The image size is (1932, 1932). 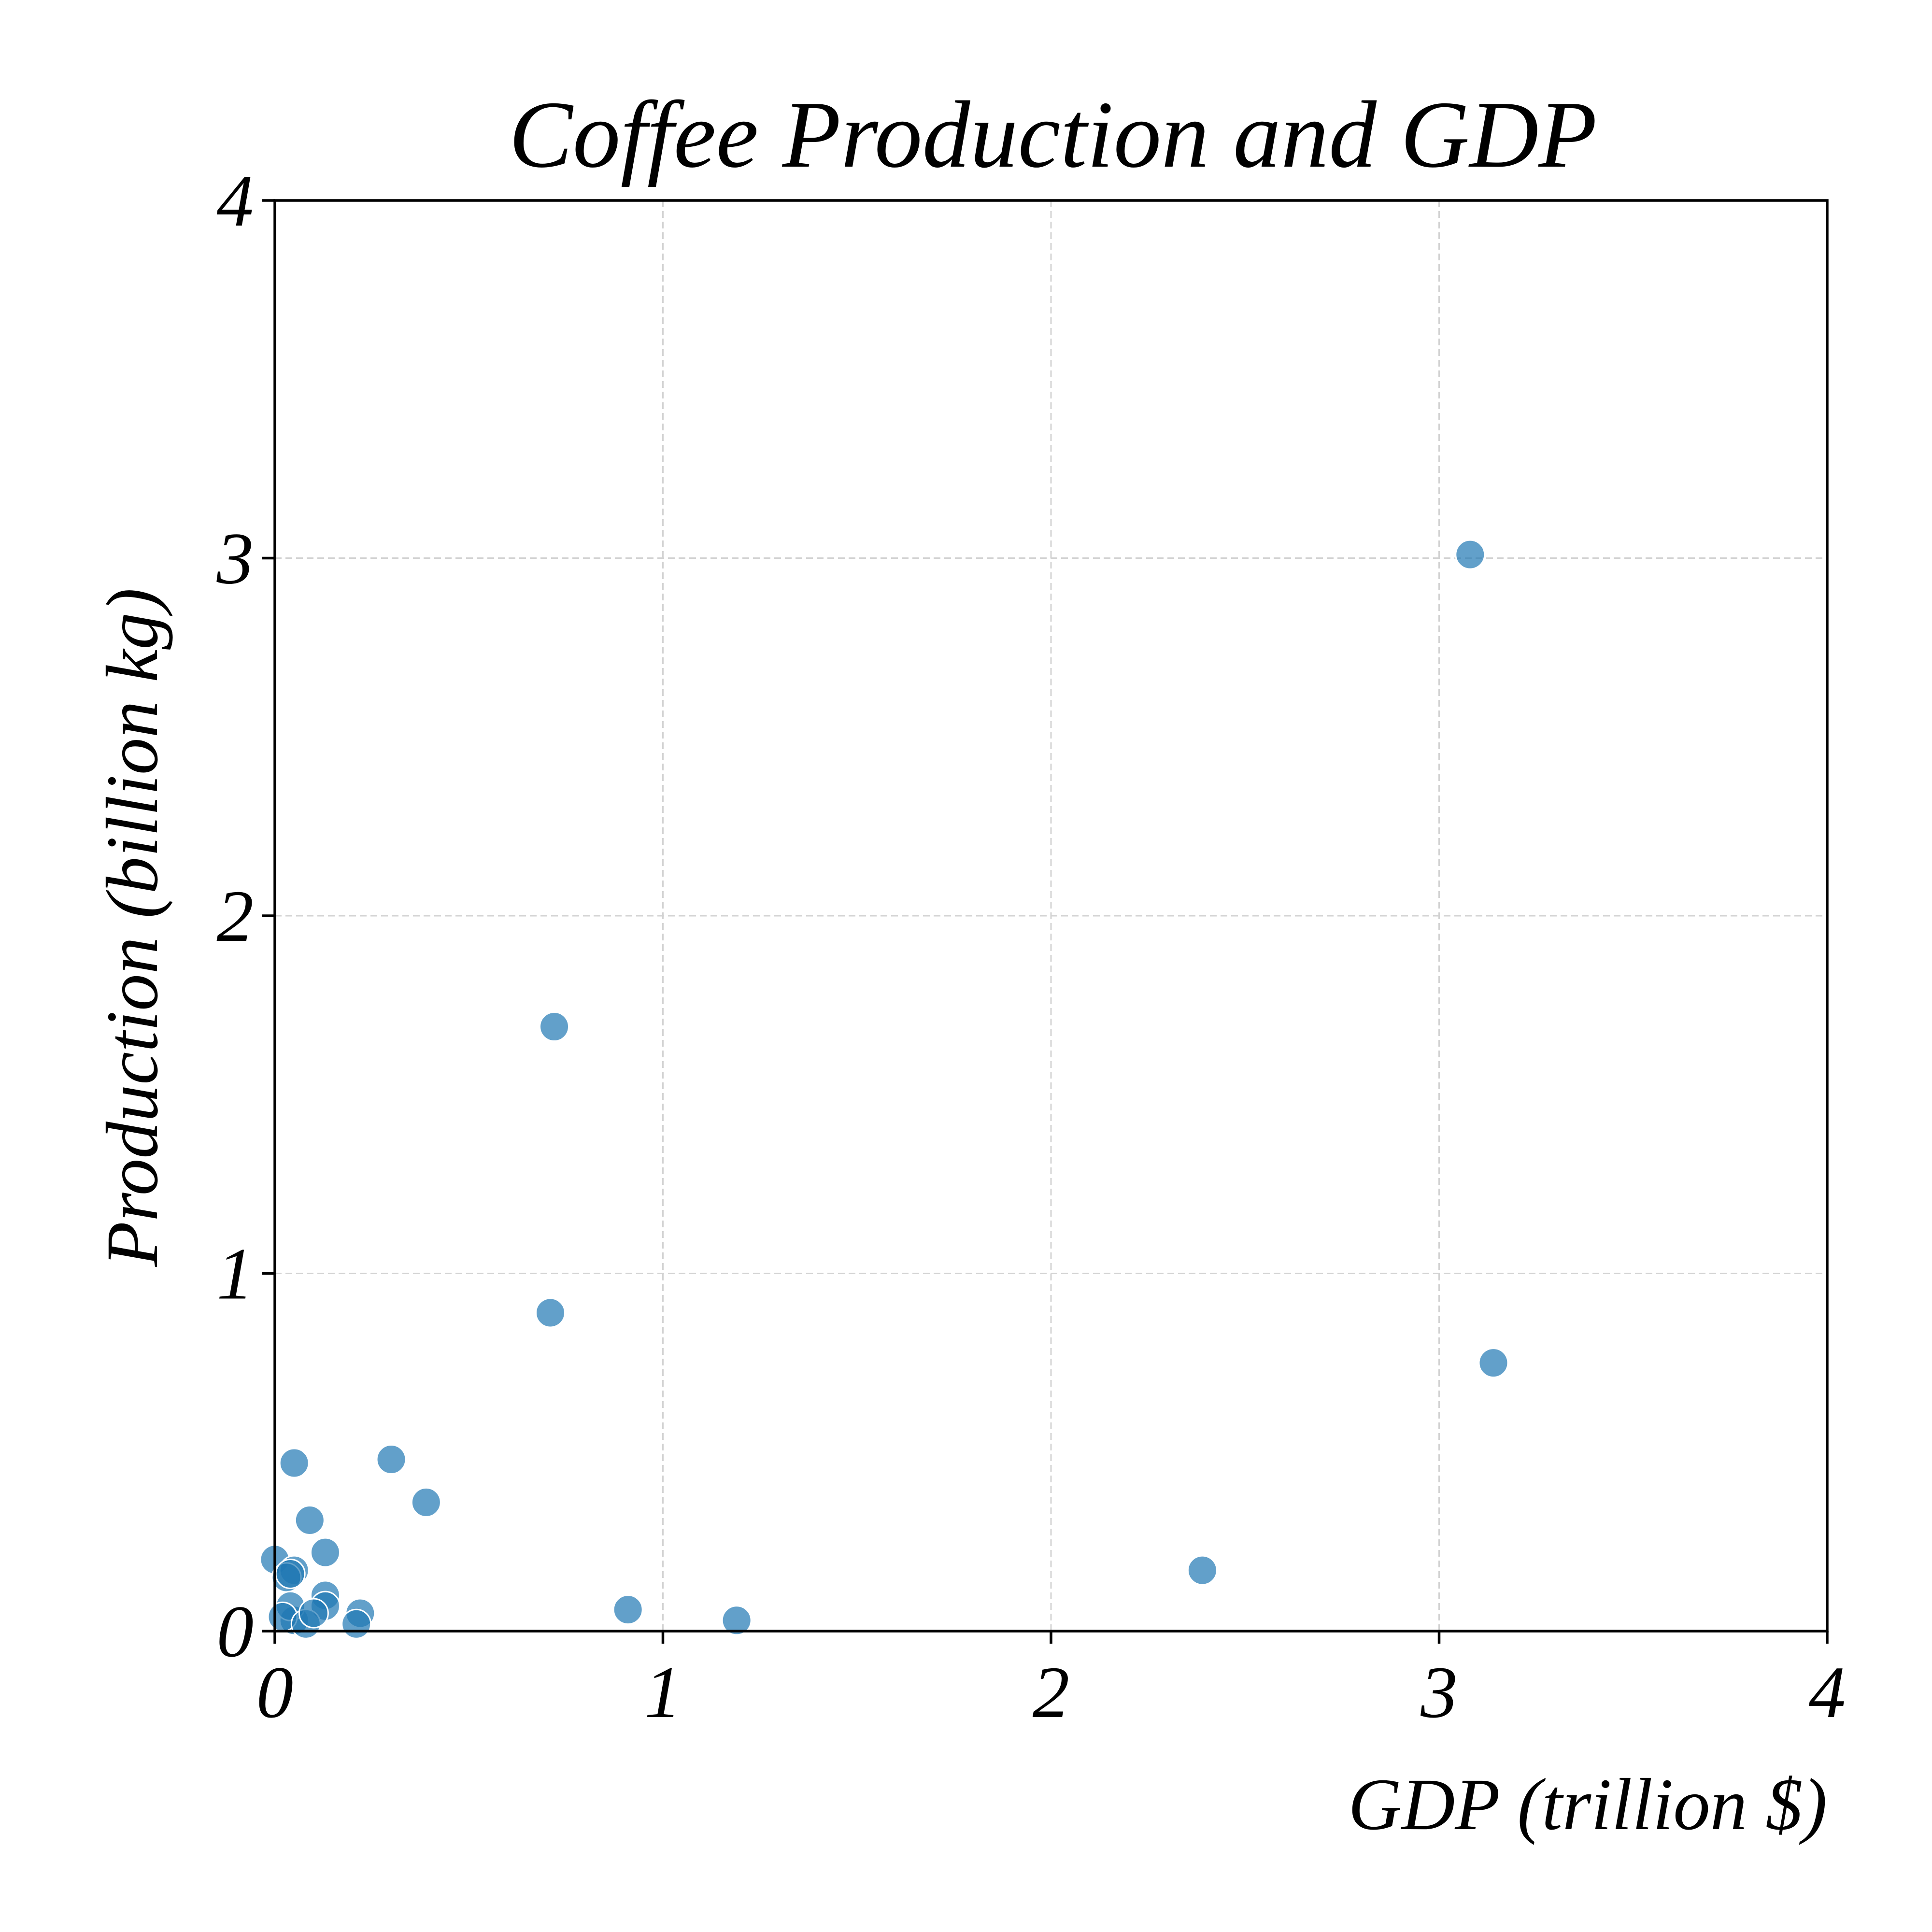 I want to click on x-tick-label: 3, so click(x=1439, y=1692).